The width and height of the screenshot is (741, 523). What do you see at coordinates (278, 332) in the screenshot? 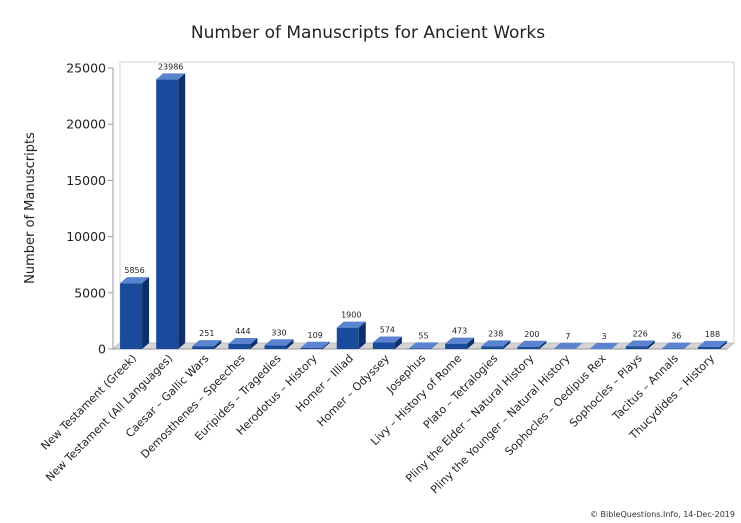
I see `data-label: 330` at bounding box center [278, 332].